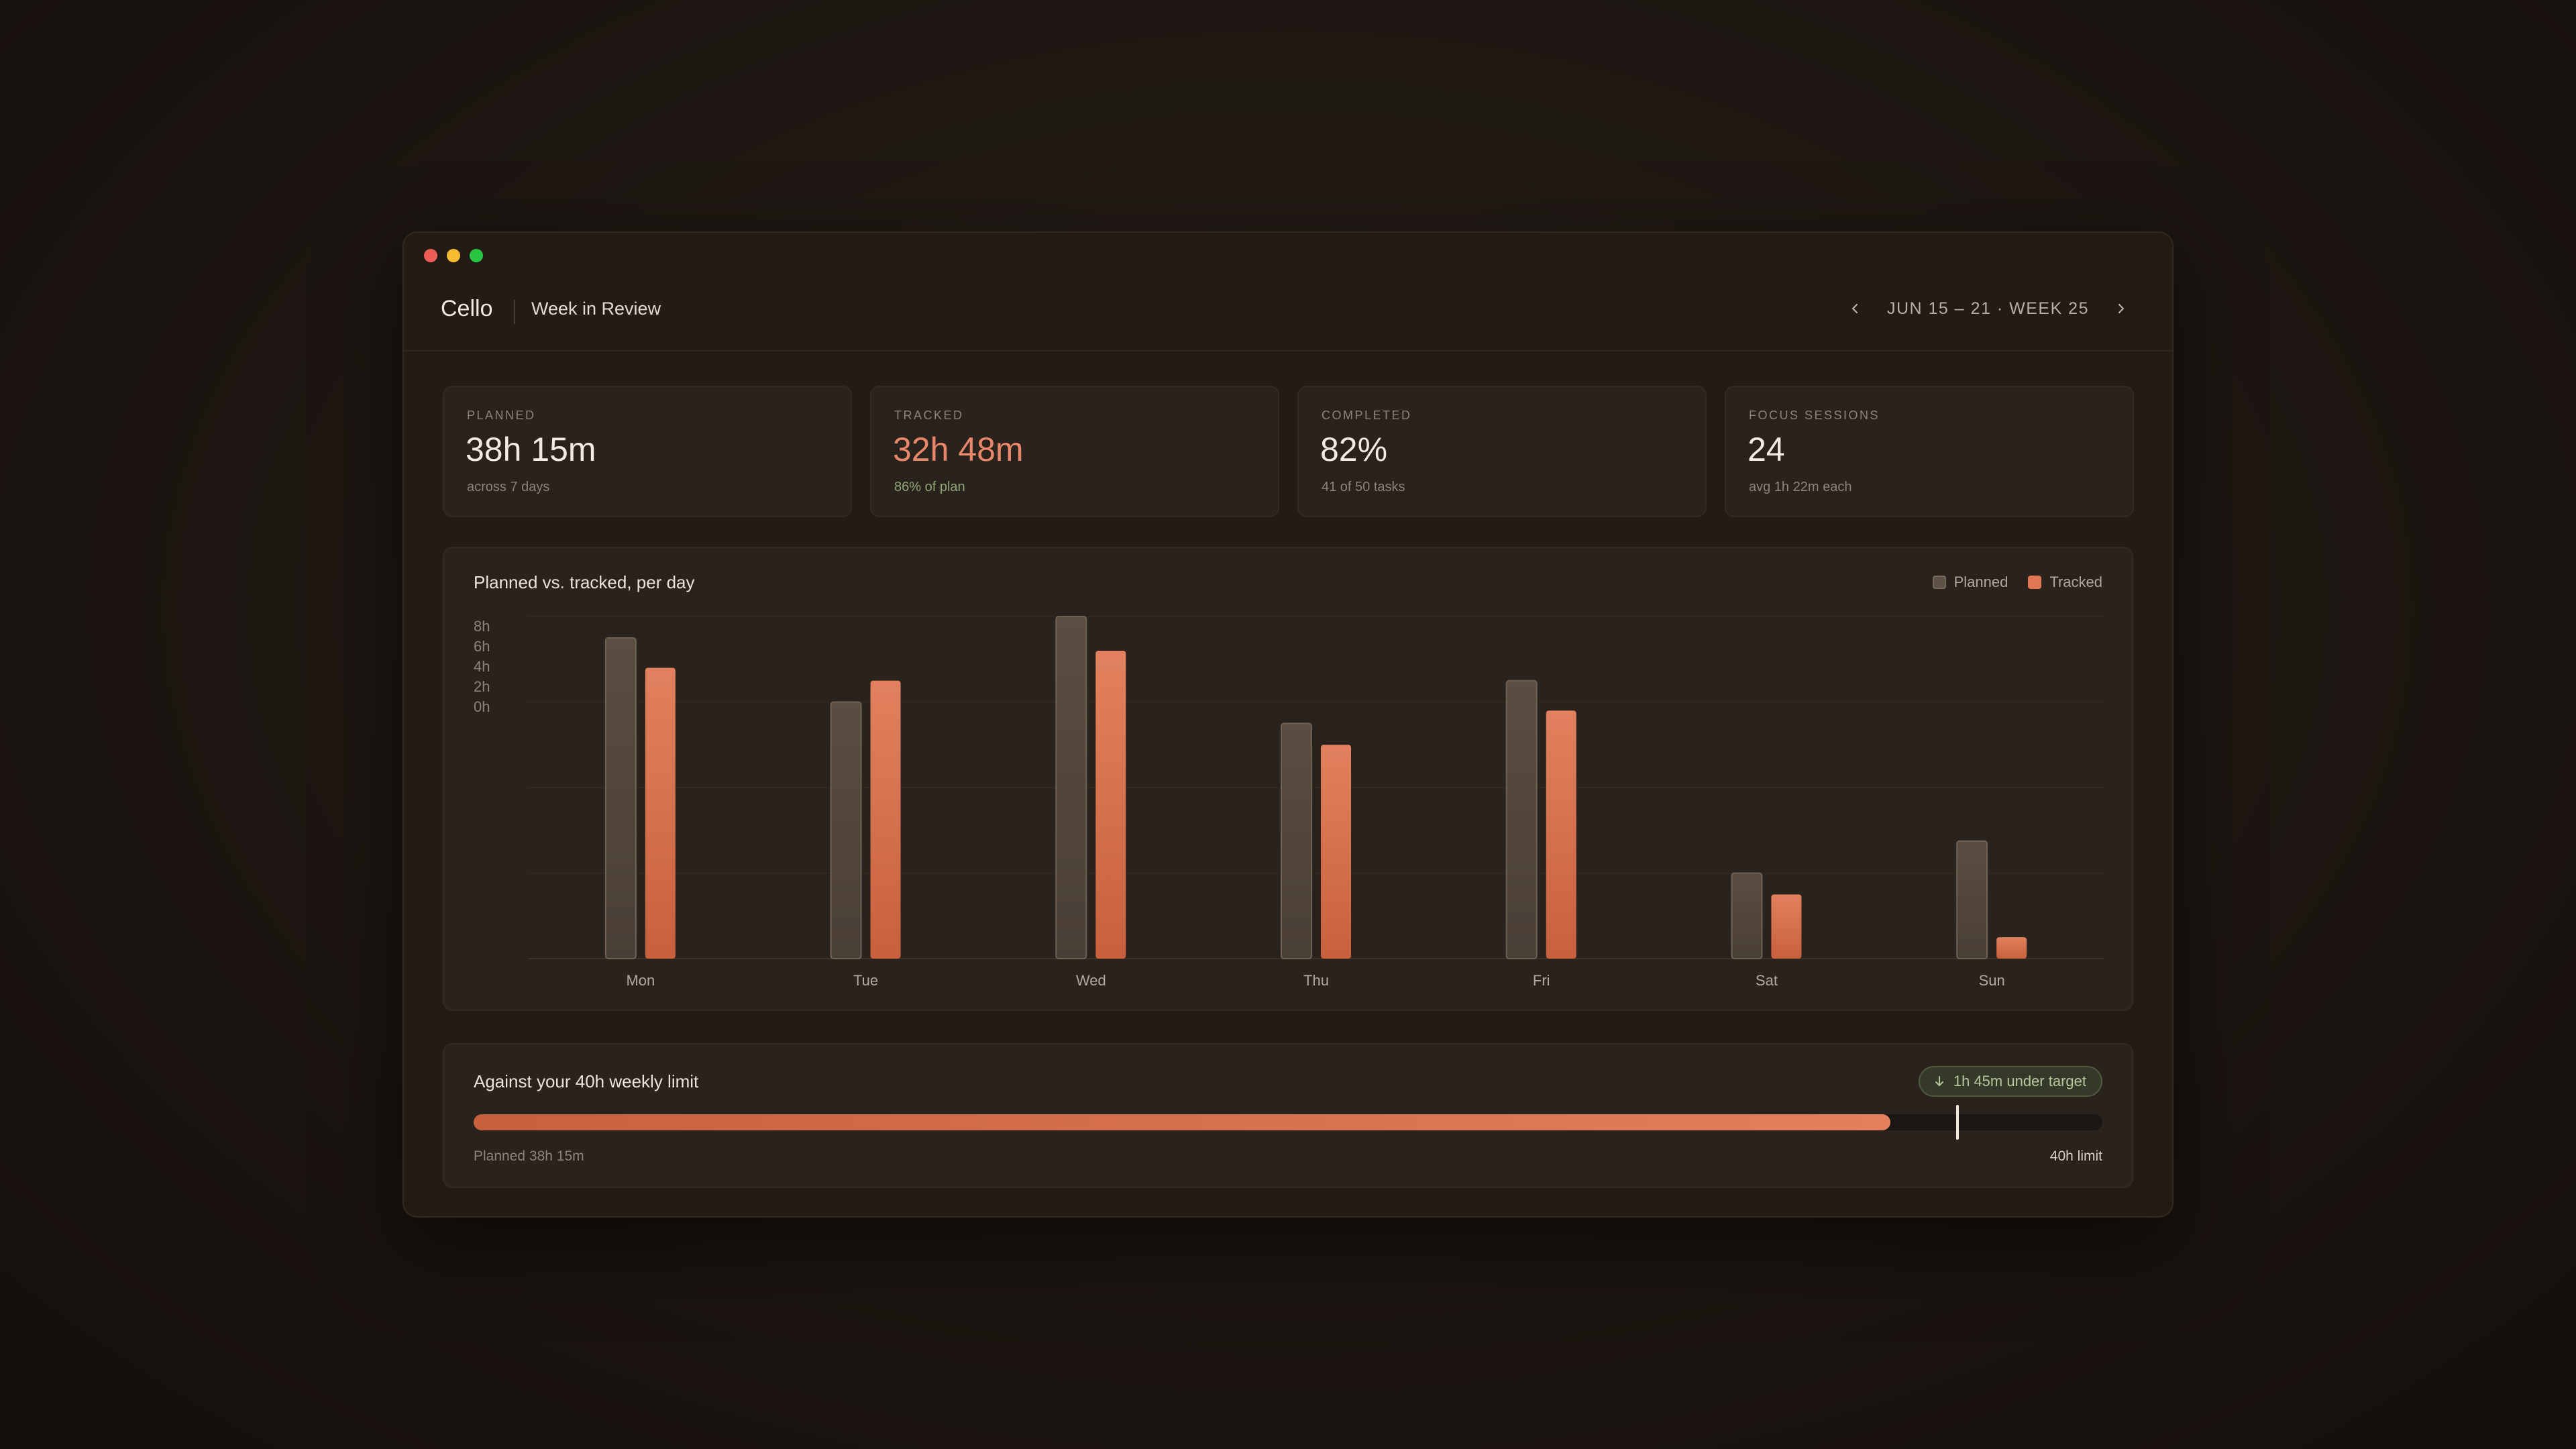  Describe the element at coordinates (514, 312) in the screenshot. I see `header-divider` at that location.